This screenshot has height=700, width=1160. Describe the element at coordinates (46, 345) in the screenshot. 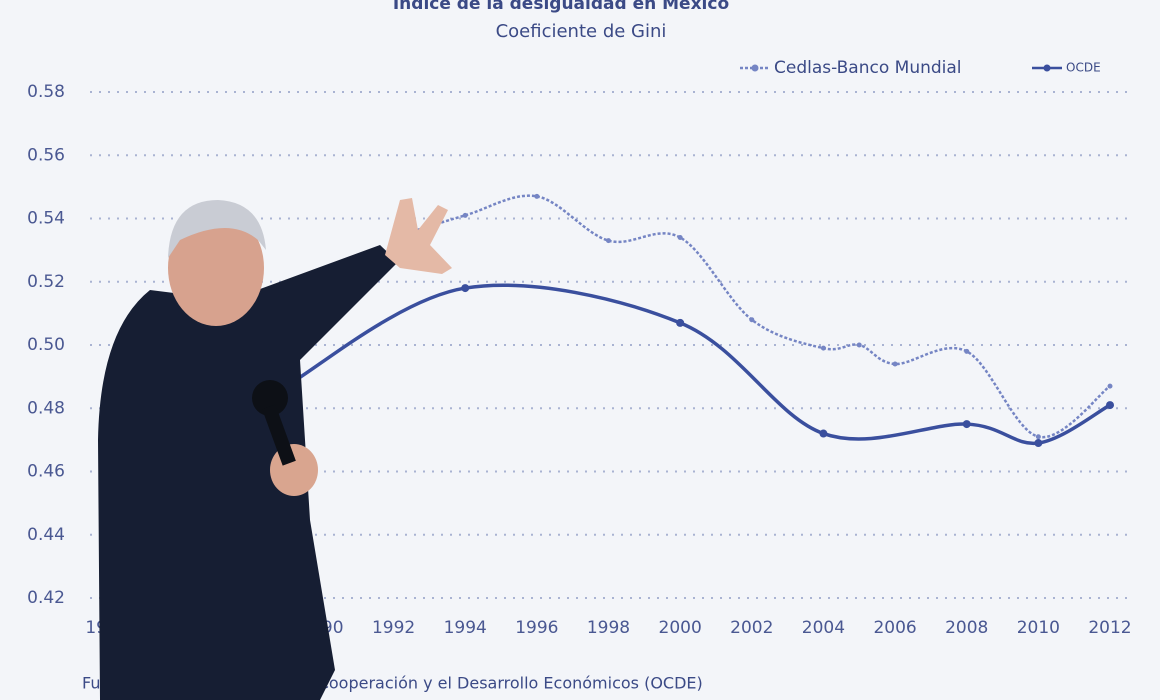

I see `y-tick-label: 0.50` at that location.